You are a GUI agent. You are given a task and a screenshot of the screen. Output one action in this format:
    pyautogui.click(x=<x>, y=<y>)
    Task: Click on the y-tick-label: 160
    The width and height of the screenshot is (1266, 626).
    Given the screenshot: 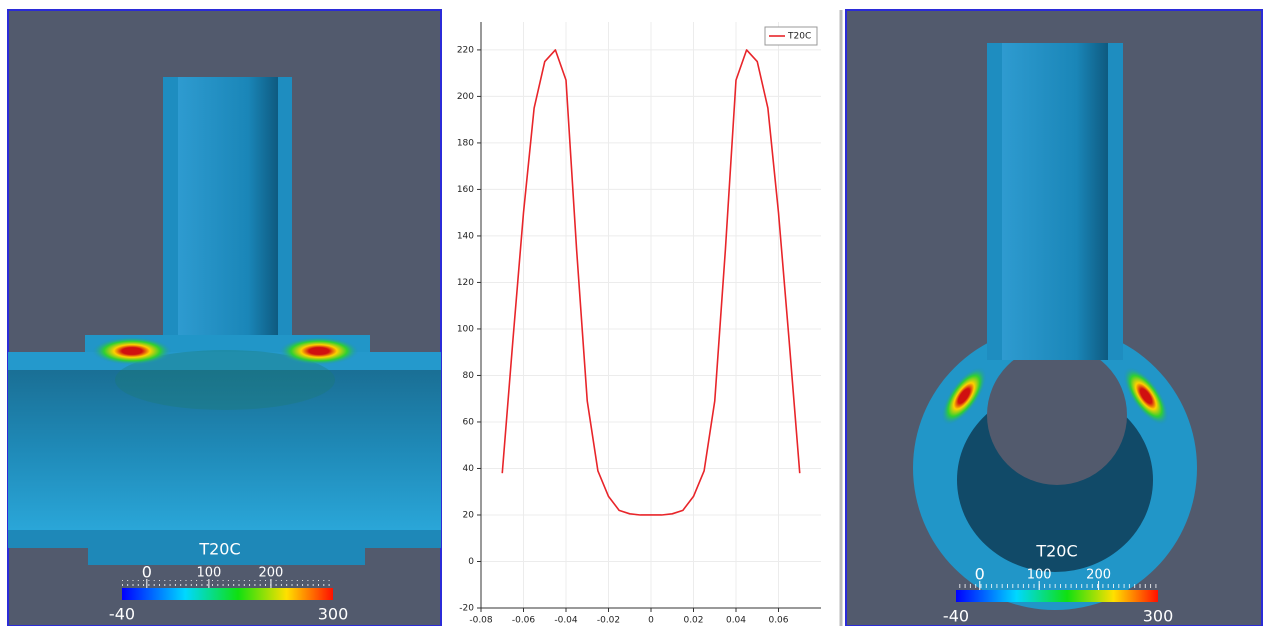 What is the action you would take?
    pyautogui.click(x=465, y=190)
    